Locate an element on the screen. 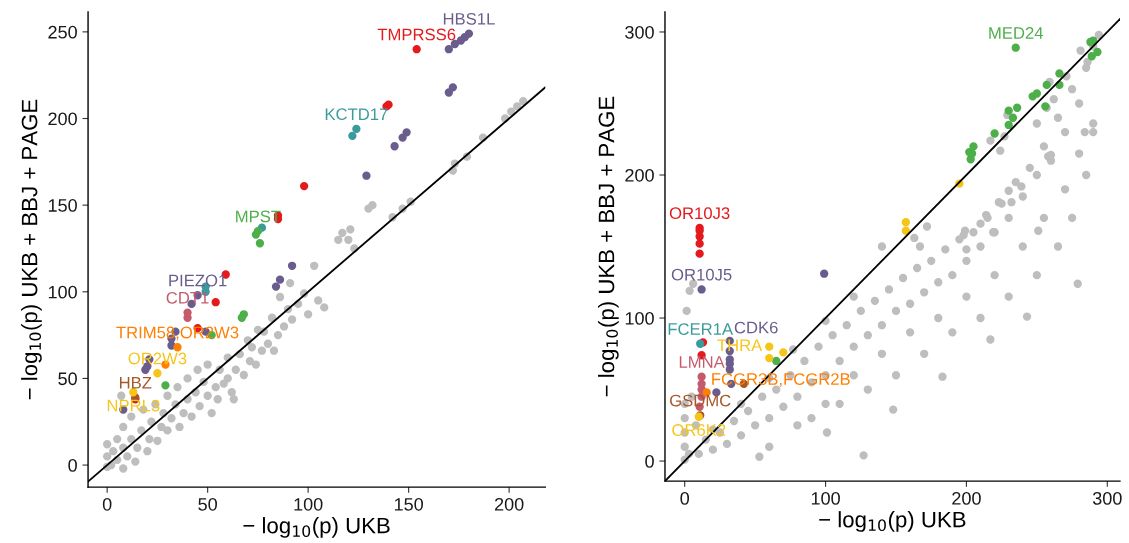 The image size is (1129, 543). series-label: LMNA is located at coordinates (702, 362).